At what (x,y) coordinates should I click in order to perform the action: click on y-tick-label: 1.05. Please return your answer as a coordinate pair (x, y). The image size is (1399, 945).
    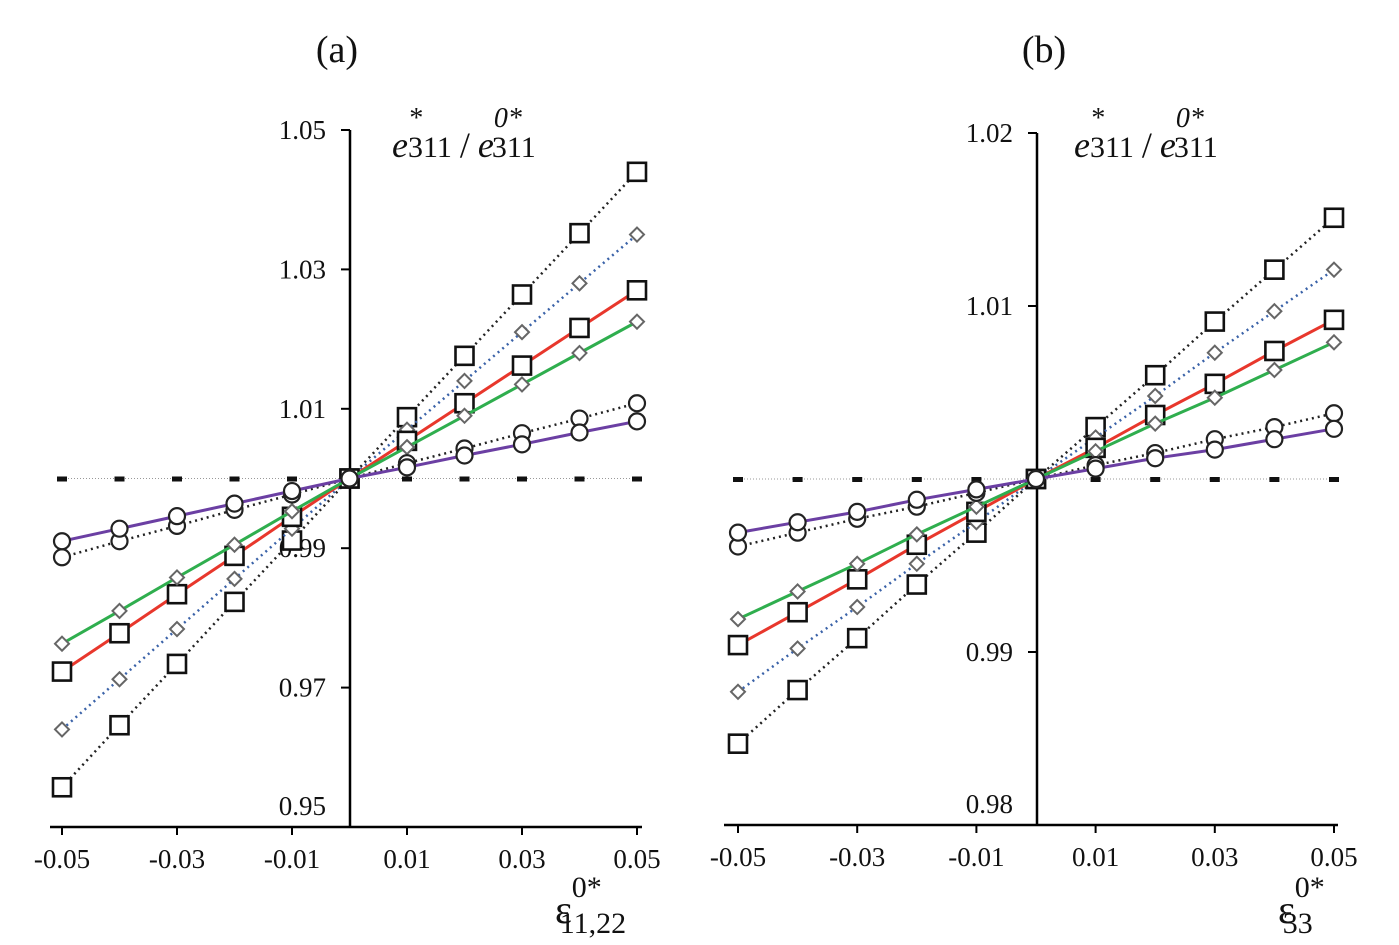
    Looking at the image, I should click on (302, 130).